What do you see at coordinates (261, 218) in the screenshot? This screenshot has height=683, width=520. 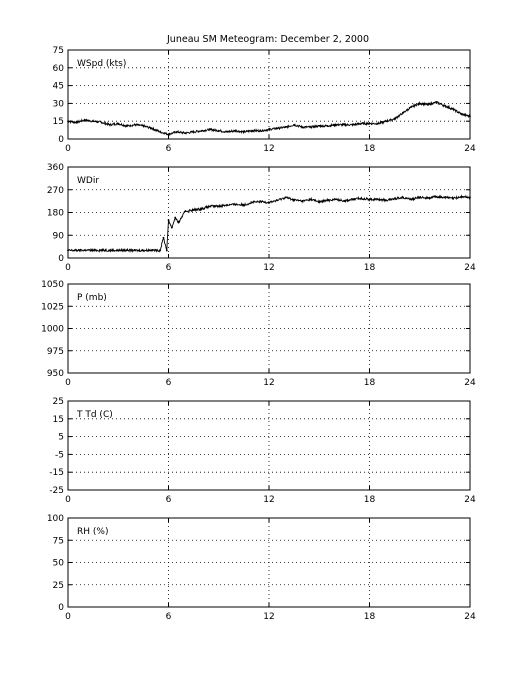 I see `panel-2: 0 6 12 18 24 0 90 180 270 360 WDir` at bounding box center [261, 218].